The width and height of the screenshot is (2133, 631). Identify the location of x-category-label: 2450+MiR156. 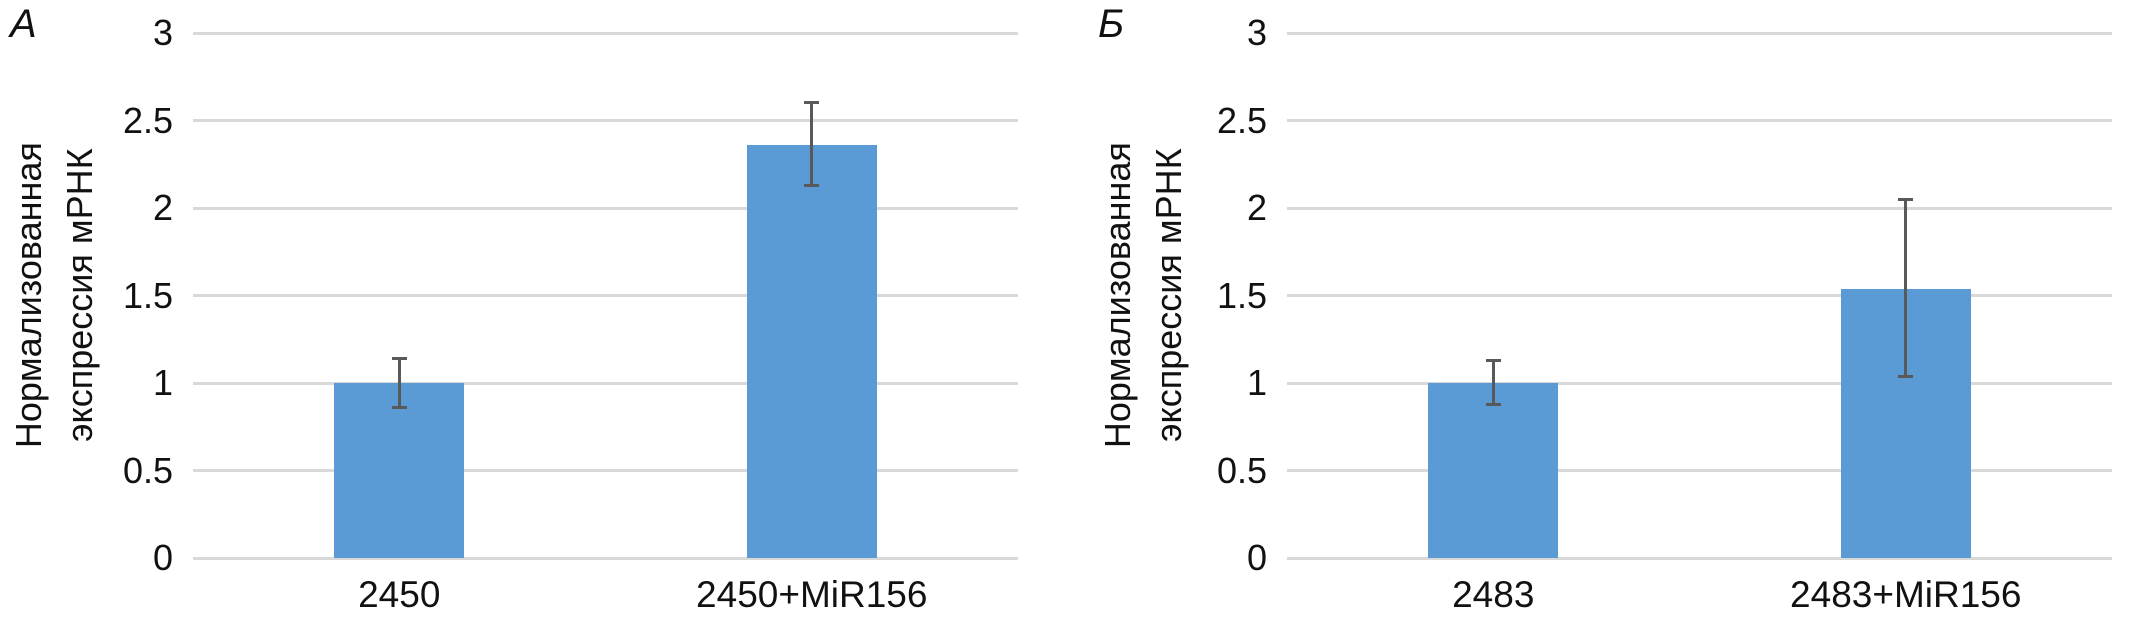
(812, 594).